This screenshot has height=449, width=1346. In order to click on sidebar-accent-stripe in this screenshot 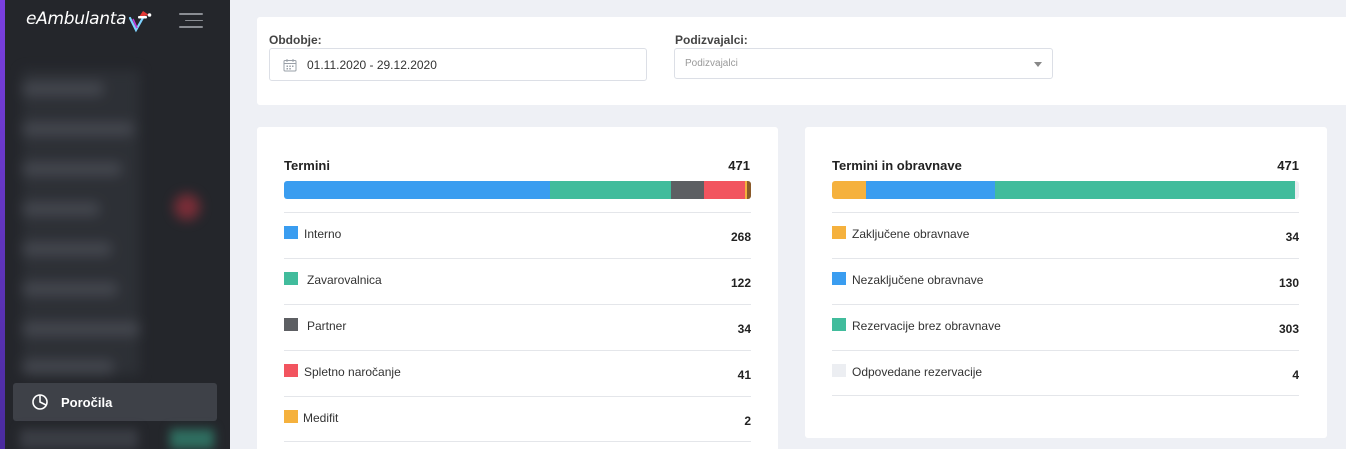, I will do `click(2, 224)`.